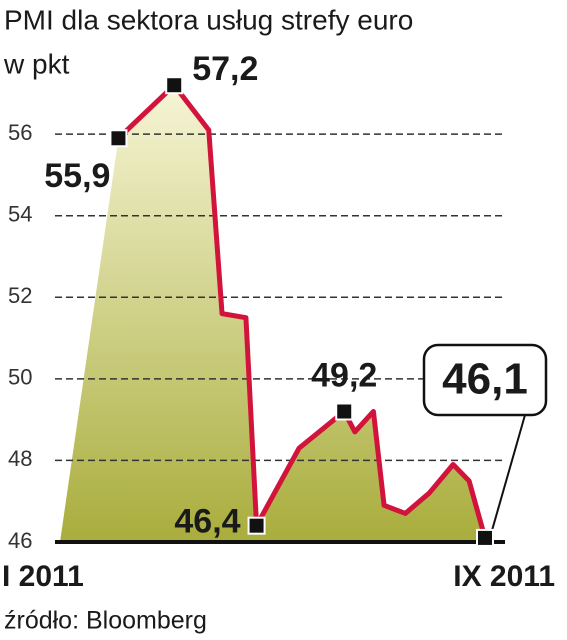 The width and height of the screenshot is (567, 640). Describe the element at coordinates (20, 377) in the screenshot. I see `y-tick-label: 50` at that location.